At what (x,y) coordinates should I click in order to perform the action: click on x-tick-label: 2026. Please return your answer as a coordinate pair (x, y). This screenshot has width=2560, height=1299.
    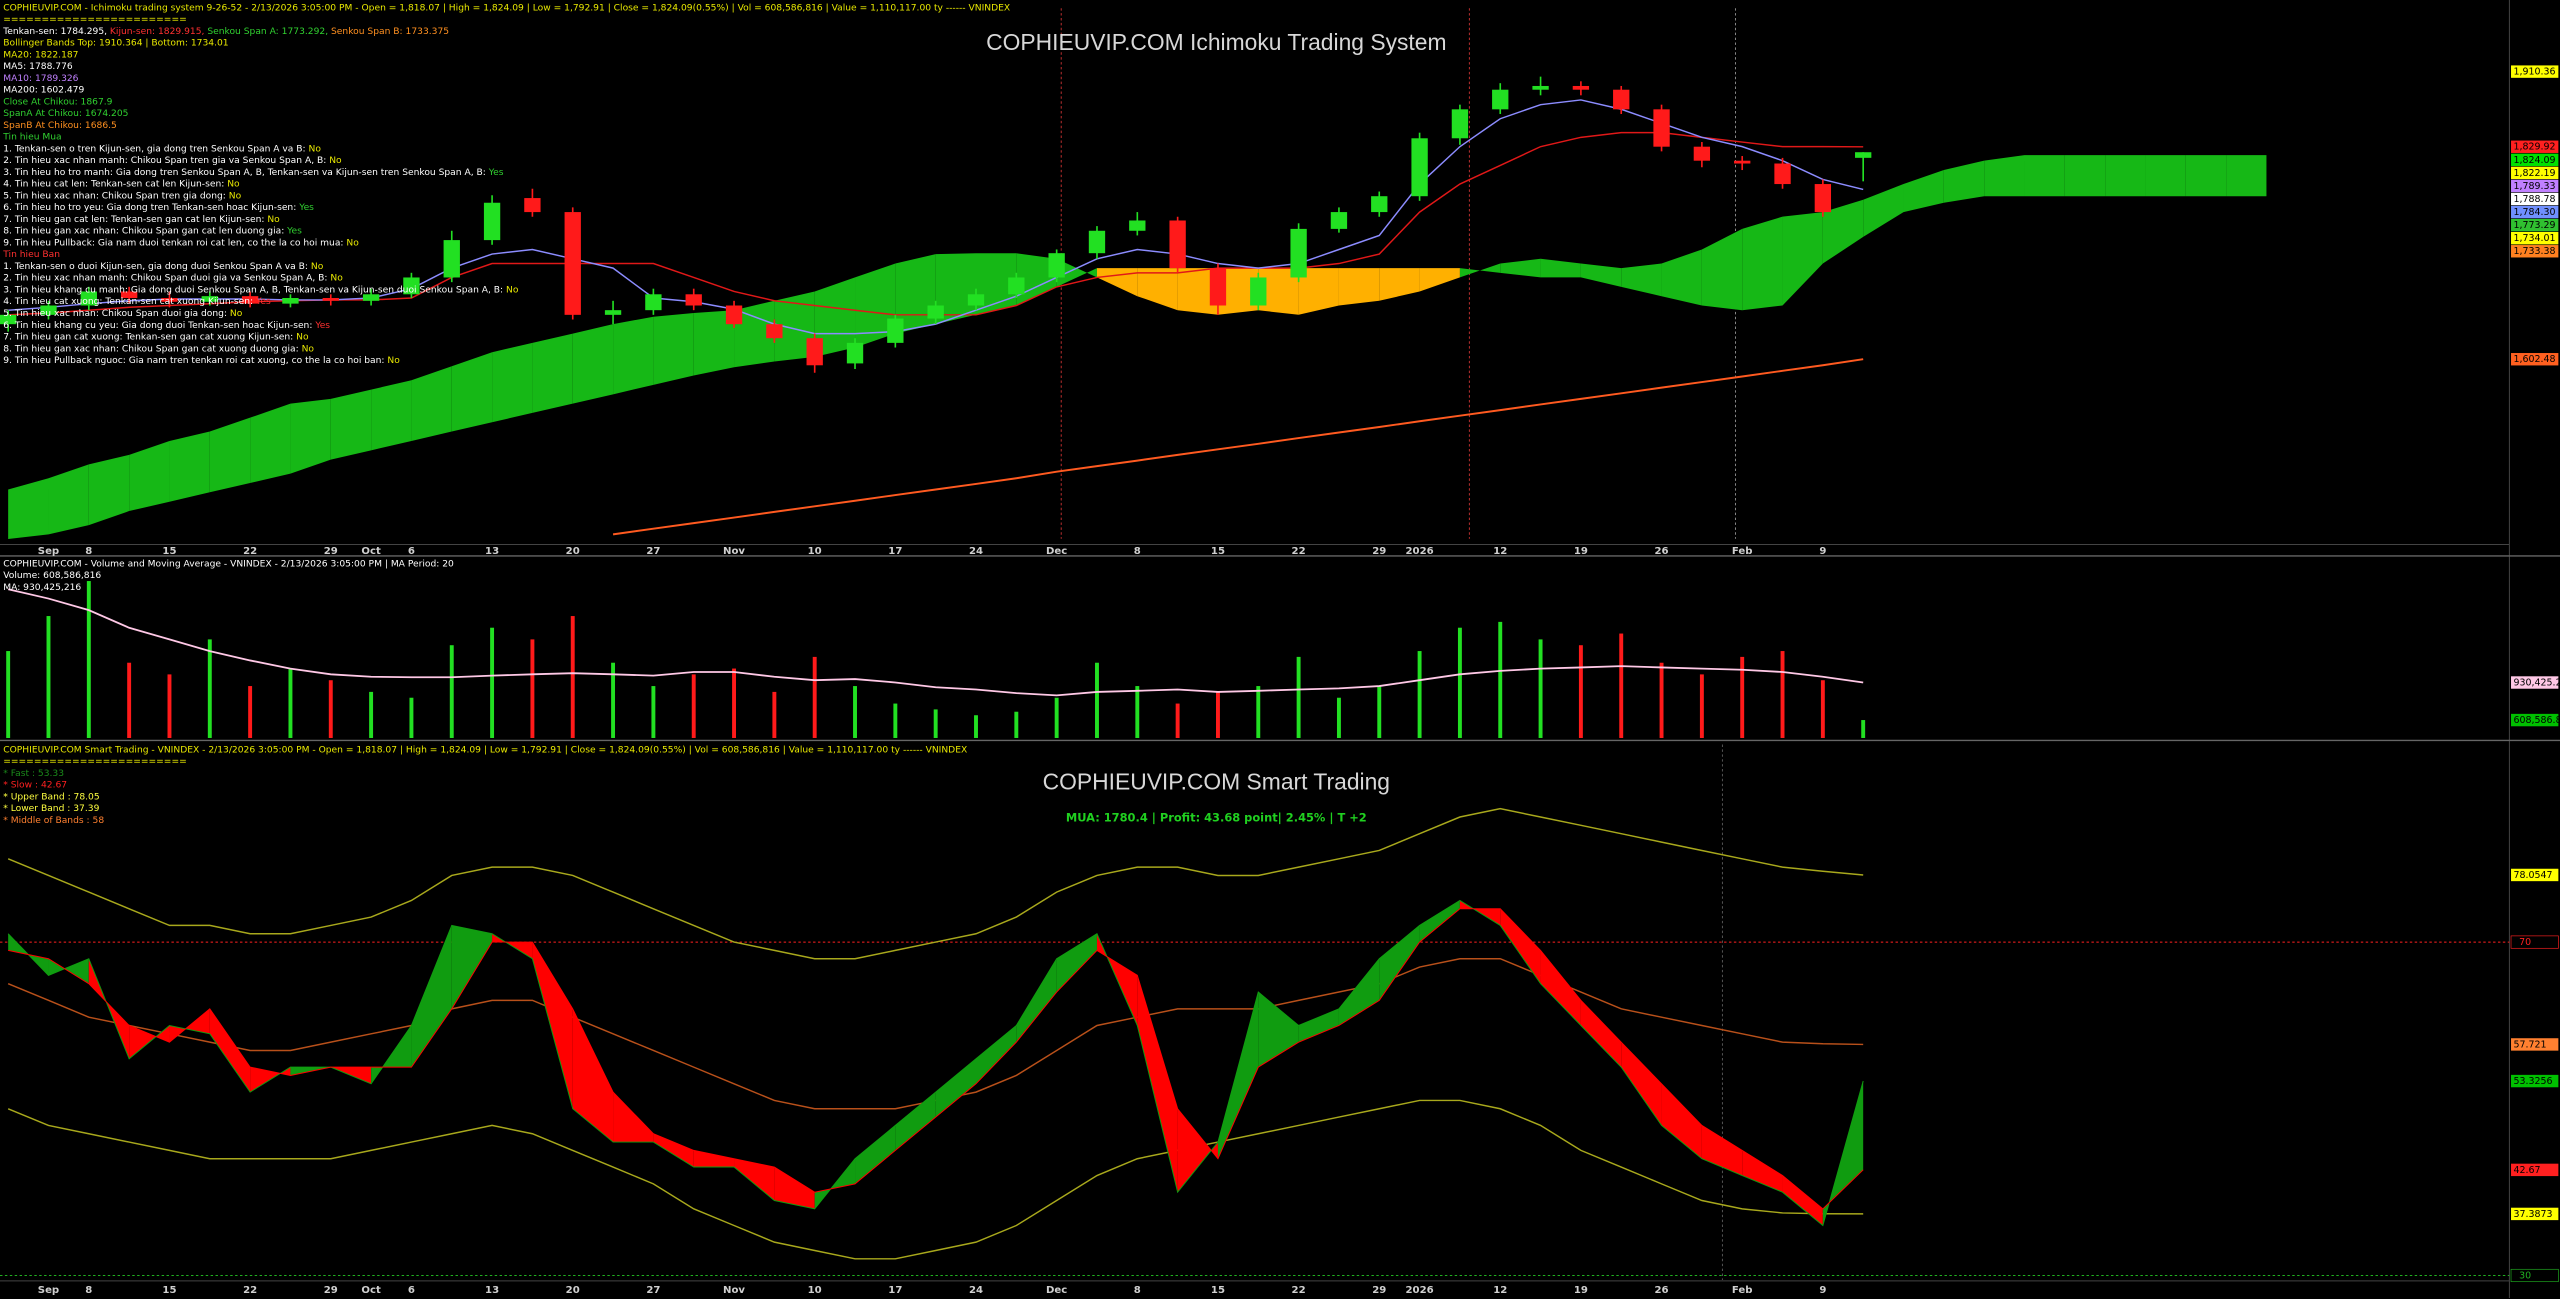
    Looking at the image, I should click on (1420, 551).